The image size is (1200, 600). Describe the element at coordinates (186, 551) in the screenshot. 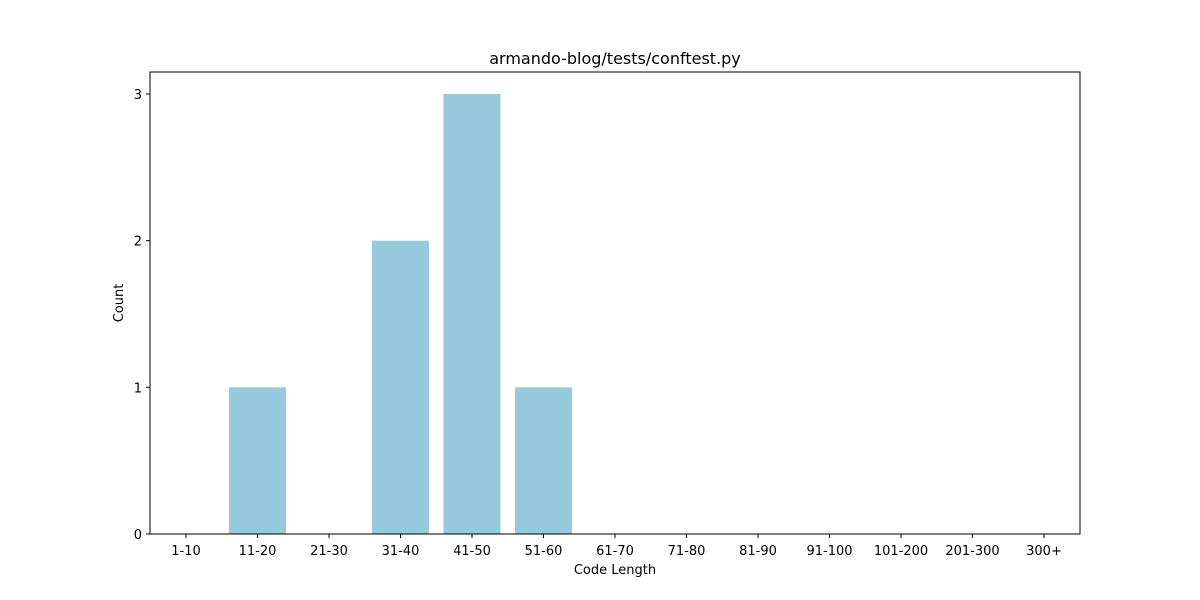

I see `x-tick-label: 1-10` at that location.